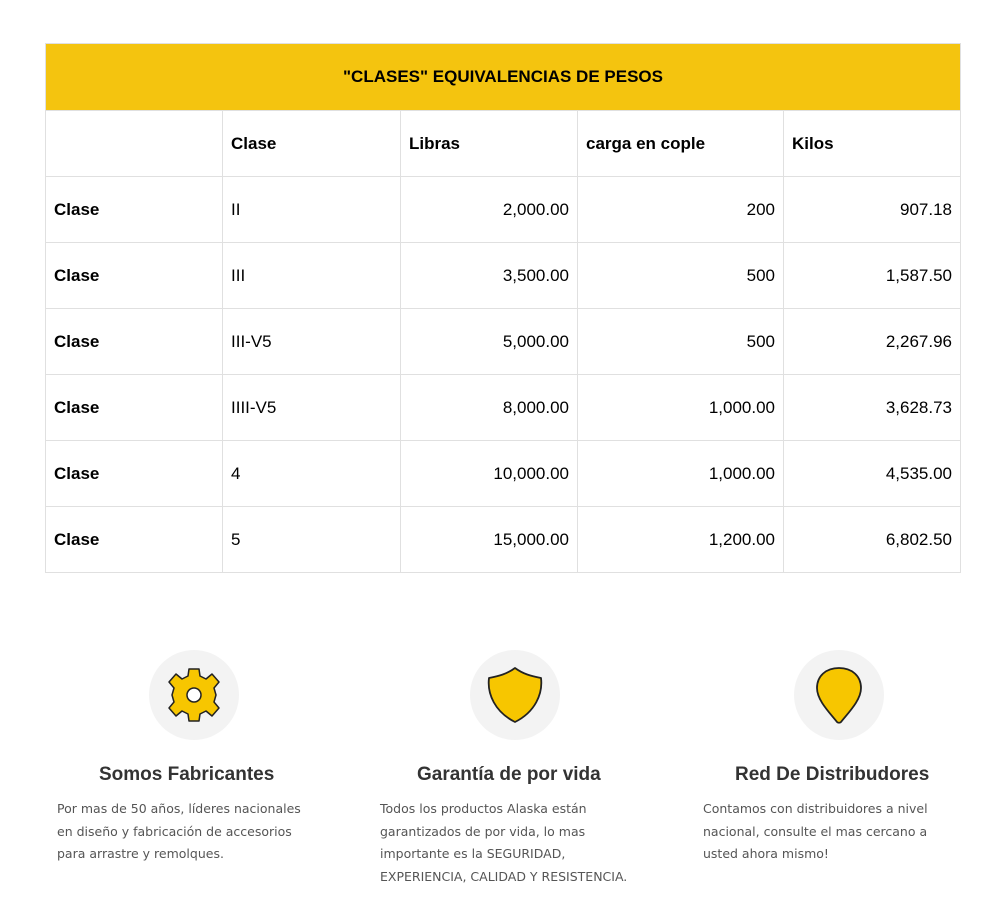  Describe the element at coordinates (134, 143) in the screenshot. I see `column-header` at that location.